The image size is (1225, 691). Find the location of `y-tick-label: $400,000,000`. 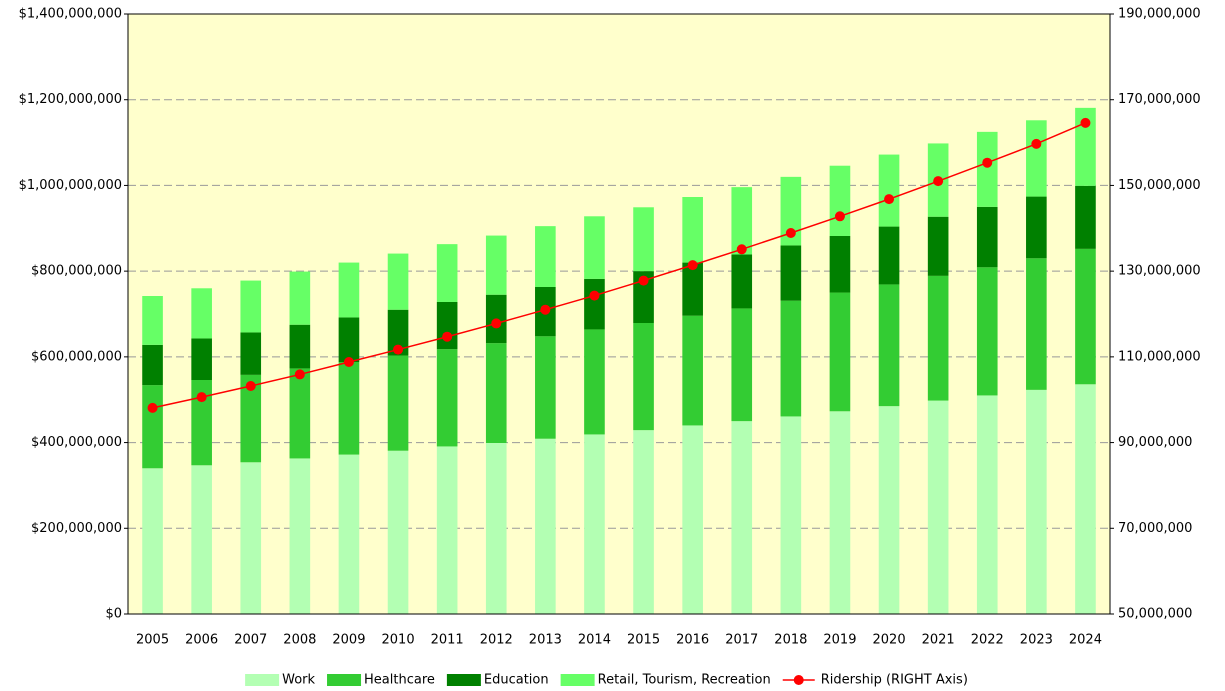

y-tick-label: $400,000,000 is located at coordinates (76, 442).